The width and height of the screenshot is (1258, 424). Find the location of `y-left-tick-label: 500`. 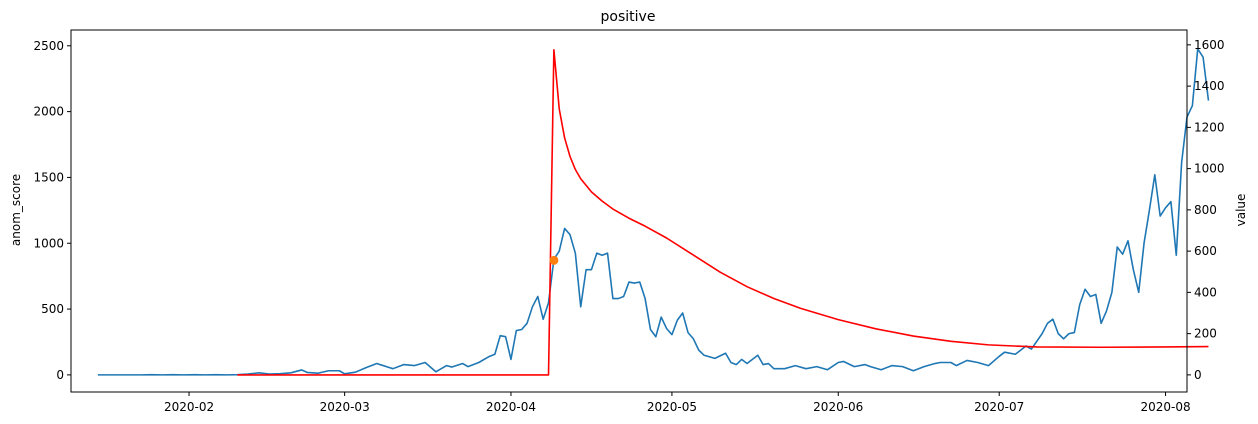

y-left-tick-label: 500 is located at coordinates (52, 309).